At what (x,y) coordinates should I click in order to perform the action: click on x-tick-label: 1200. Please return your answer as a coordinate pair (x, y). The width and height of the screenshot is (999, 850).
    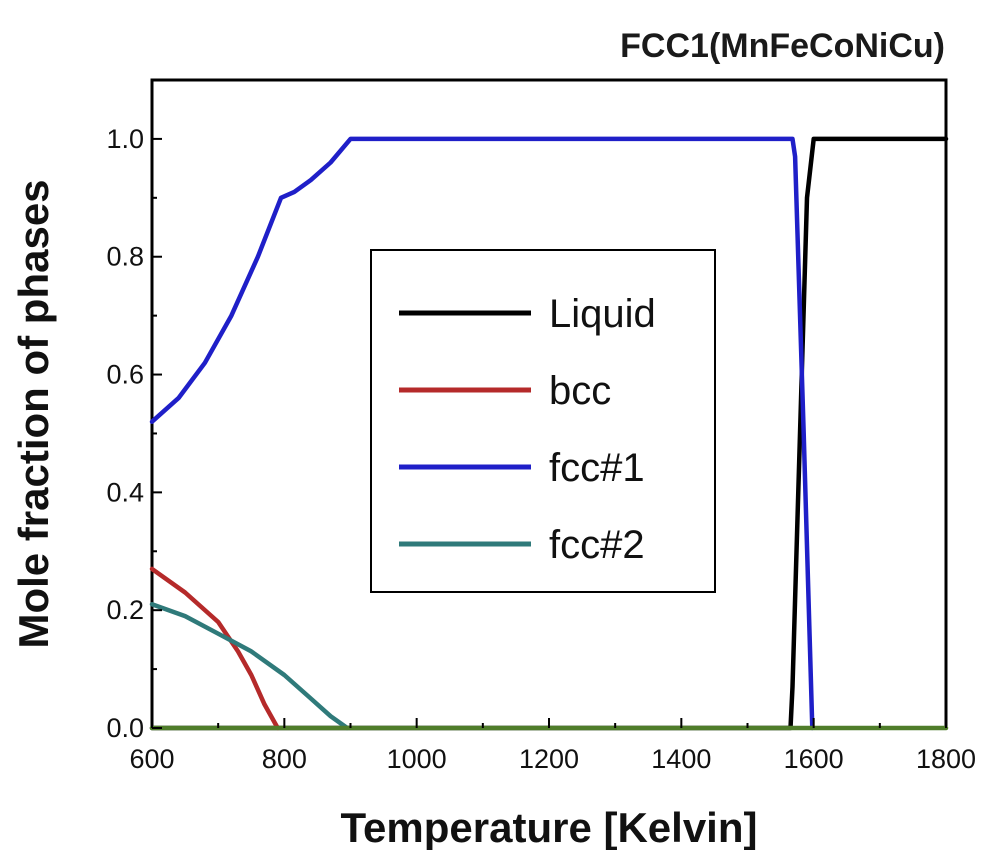
    Looking at the image, I should click on (549, 759).